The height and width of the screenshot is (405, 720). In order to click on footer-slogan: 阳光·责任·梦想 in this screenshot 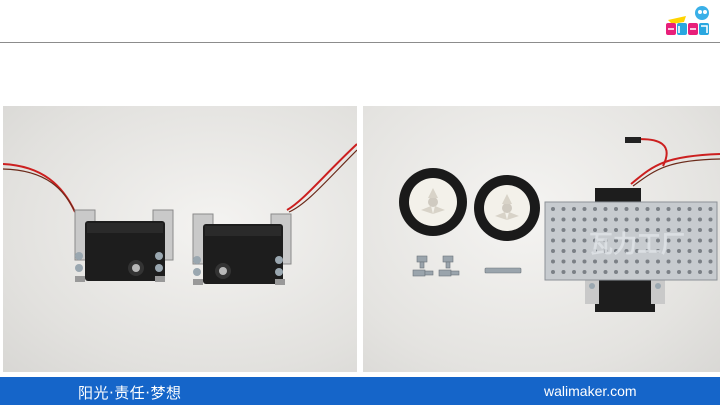, I will do `click(130, 393)`.